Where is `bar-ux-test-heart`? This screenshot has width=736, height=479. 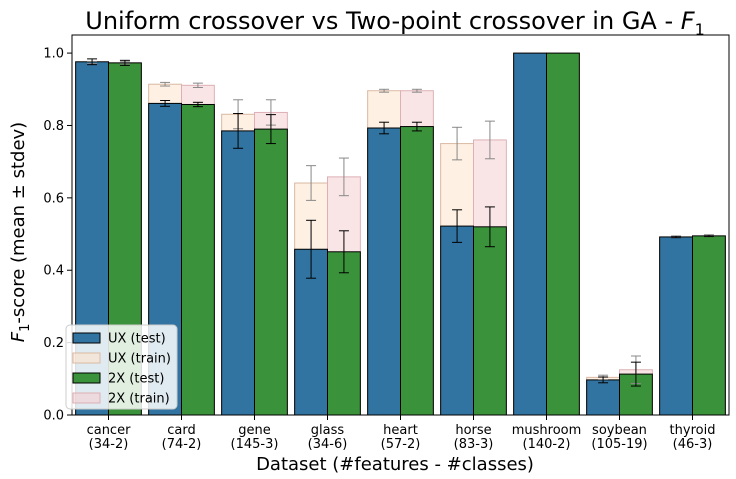
bar-ux-test-heart is located at coordinates (384, 271).